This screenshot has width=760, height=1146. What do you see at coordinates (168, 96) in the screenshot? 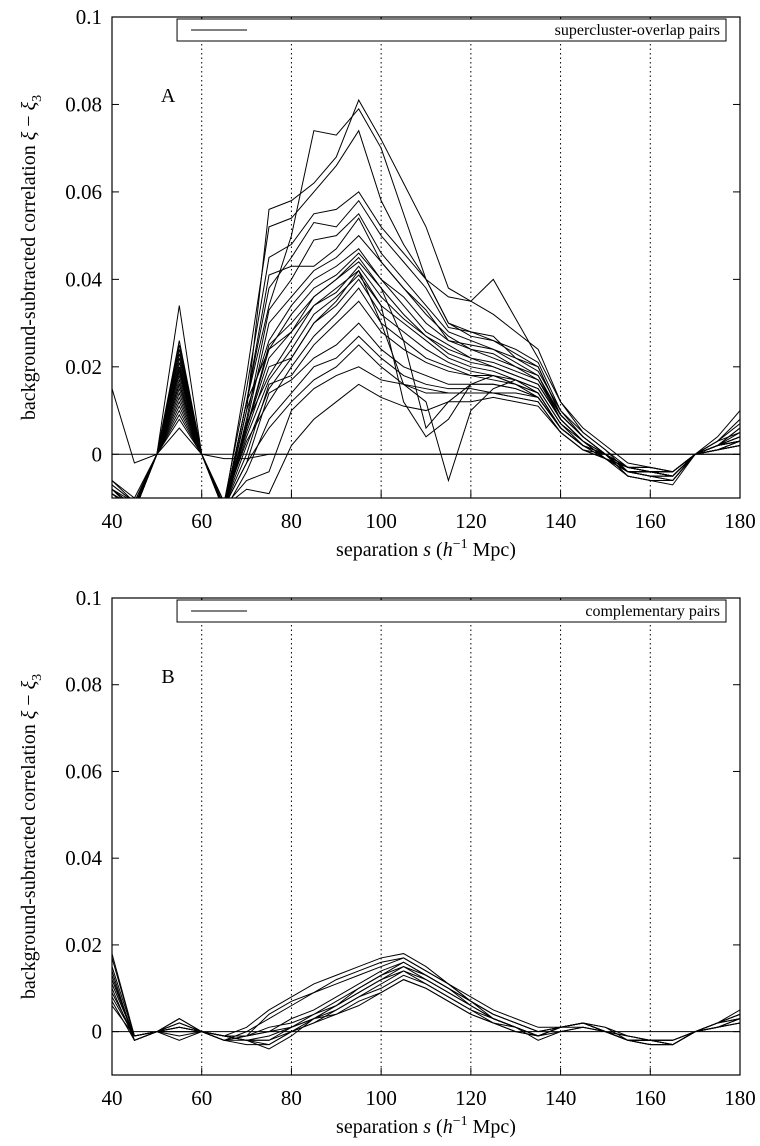
I see `panel-label: A` at bounding box center [168, 96].